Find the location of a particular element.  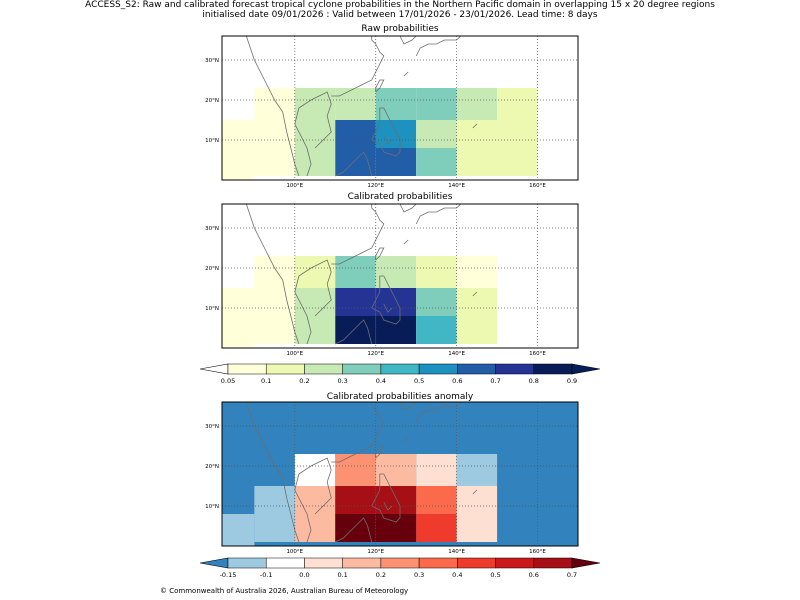

colorbar-tick-label: 0.3 is located at coordinates (419, 575).